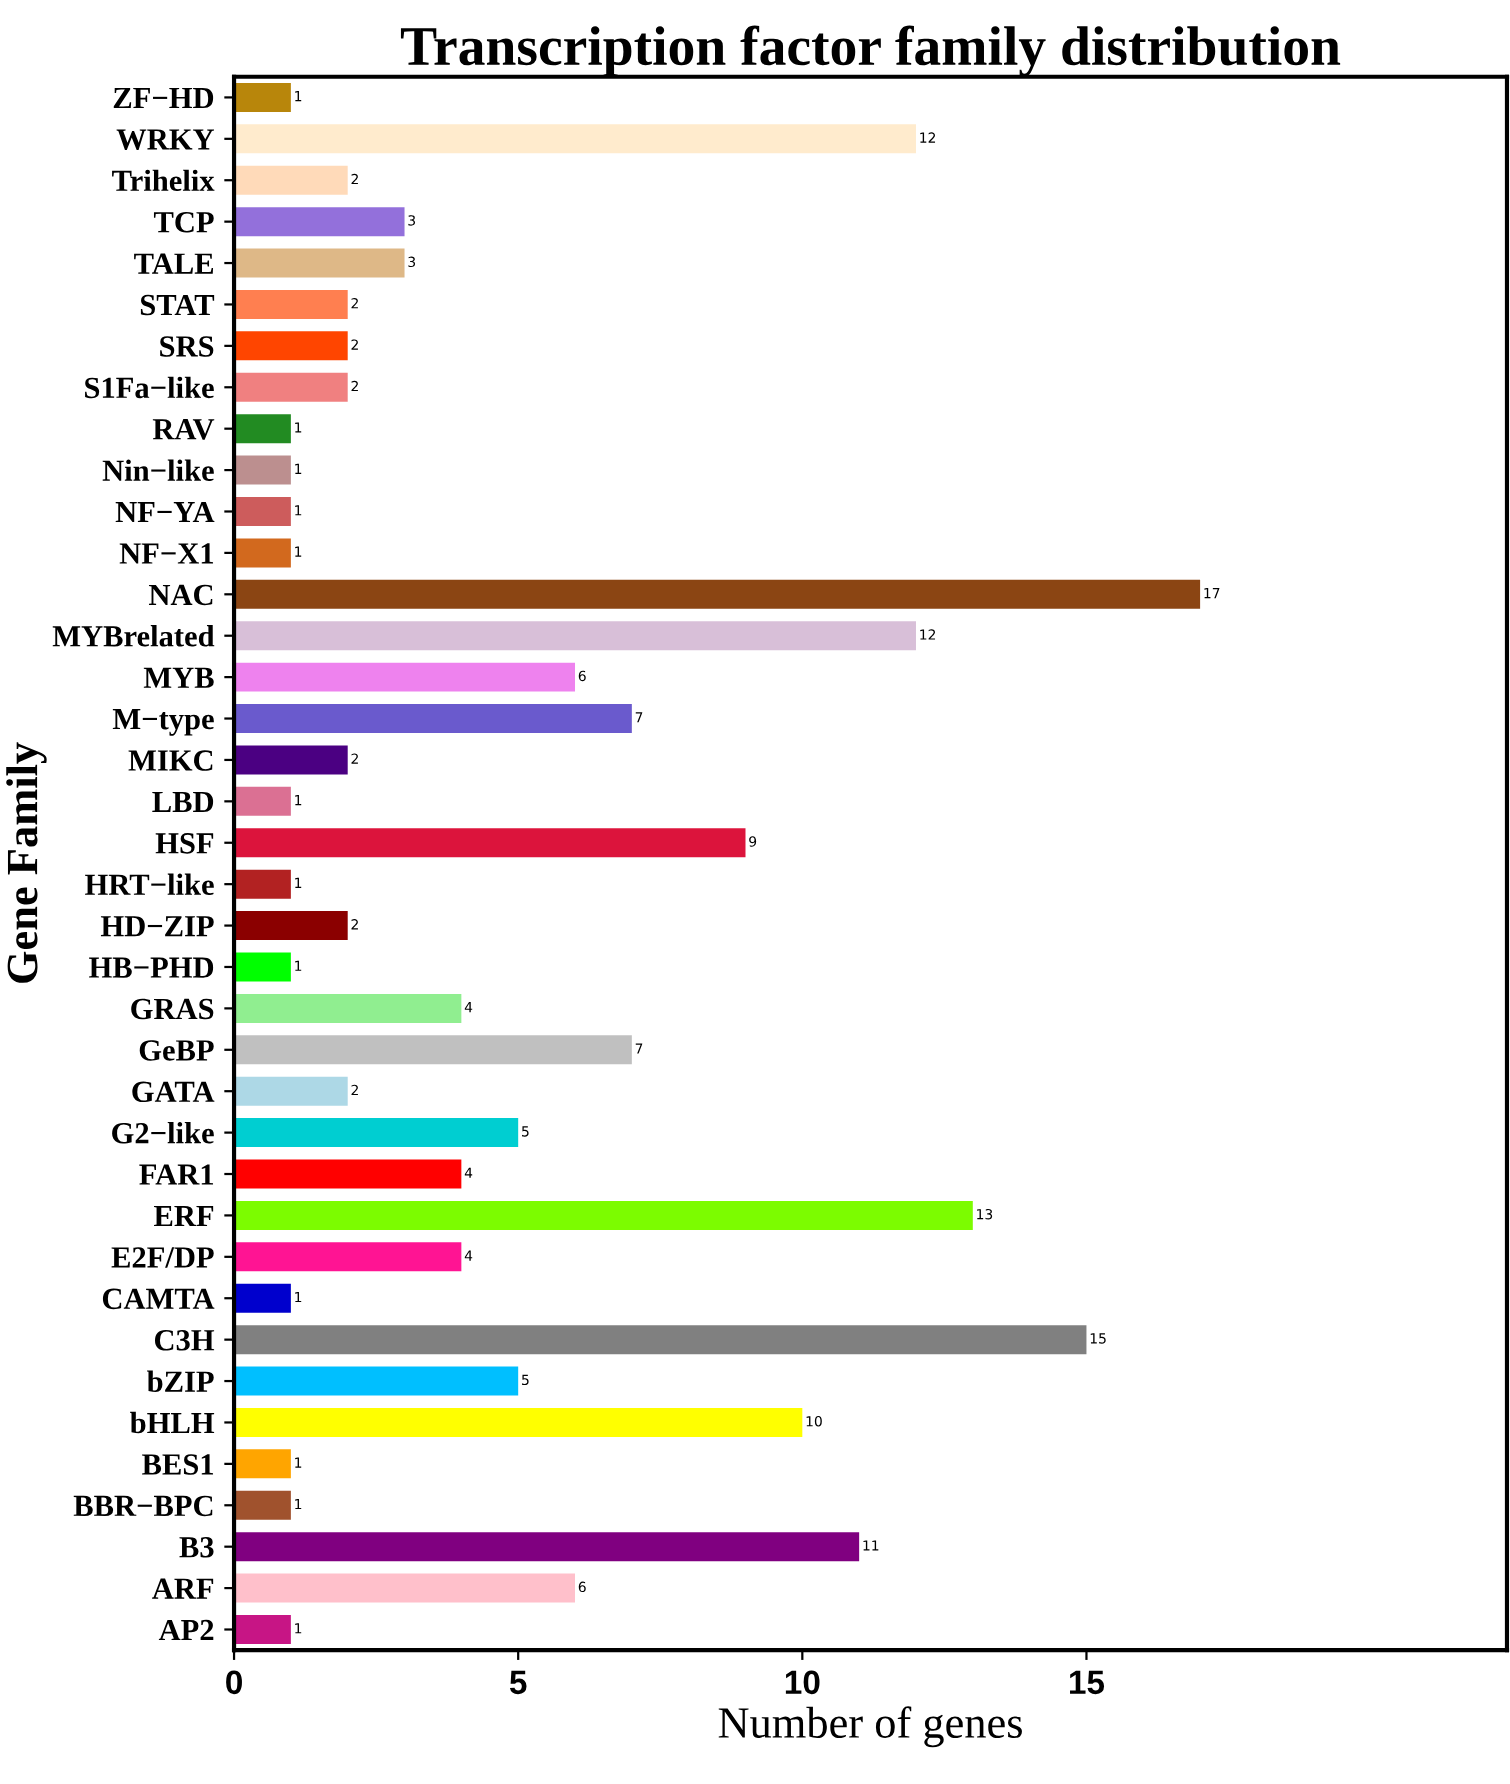 The height and width of the screenshot is (1784, 1510). What do you see at coordinates (157, 926) in the screenshot?
I see `y-tick-label: HD−ZIP` at bounding box center [157, 926].